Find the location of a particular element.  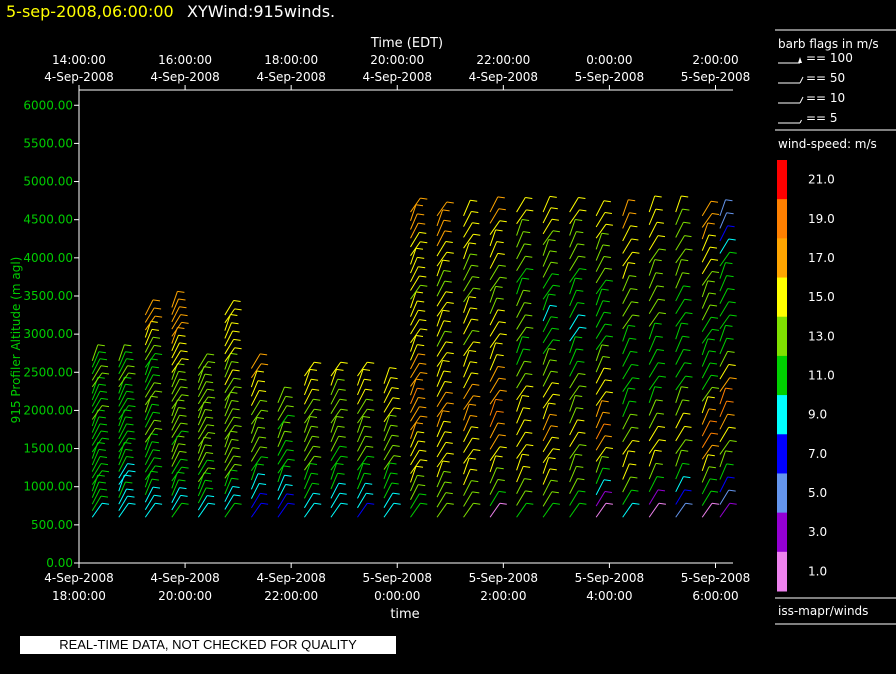

x-tick-time: 6:00:00 is located at coordinates (715, 596).